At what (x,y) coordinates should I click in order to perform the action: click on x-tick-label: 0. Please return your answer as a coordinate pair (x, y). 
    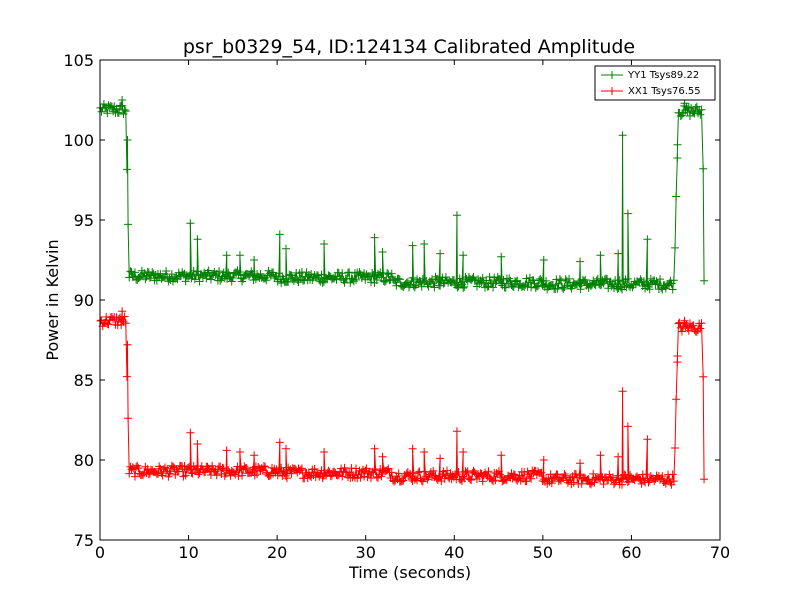
    Looking at the image, I should click on (100, 552).